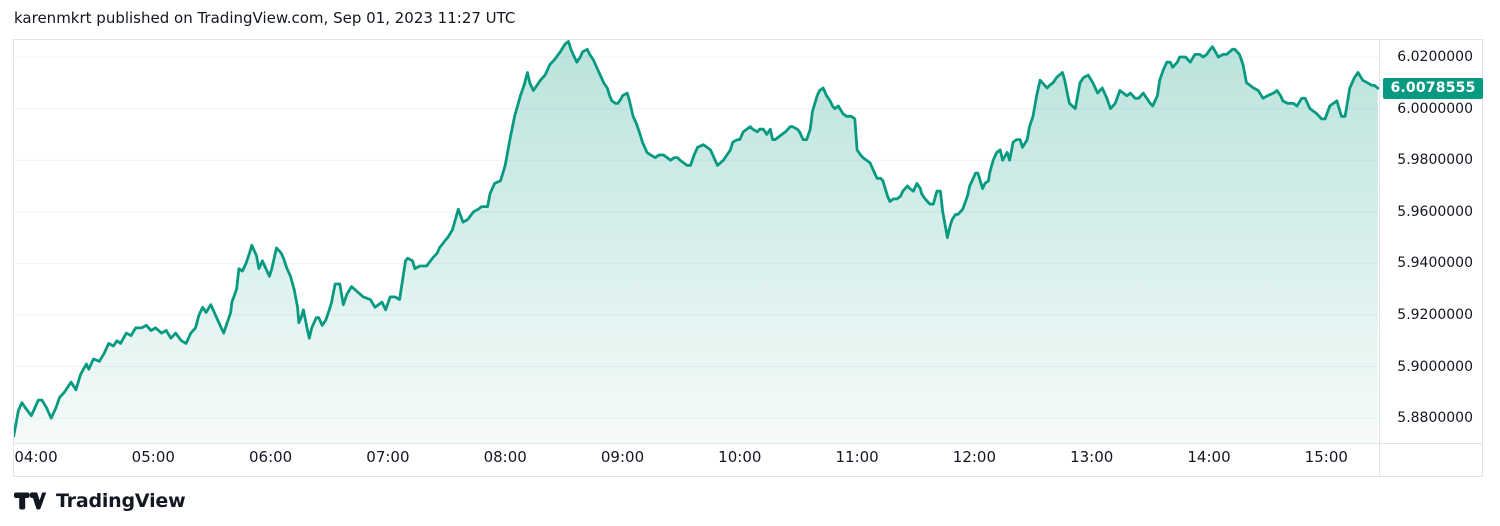  What do you see at coordinates (270, 457) in the screenshot?
I see `time-tick-label: 06:00` at bounding box center [270, 457].